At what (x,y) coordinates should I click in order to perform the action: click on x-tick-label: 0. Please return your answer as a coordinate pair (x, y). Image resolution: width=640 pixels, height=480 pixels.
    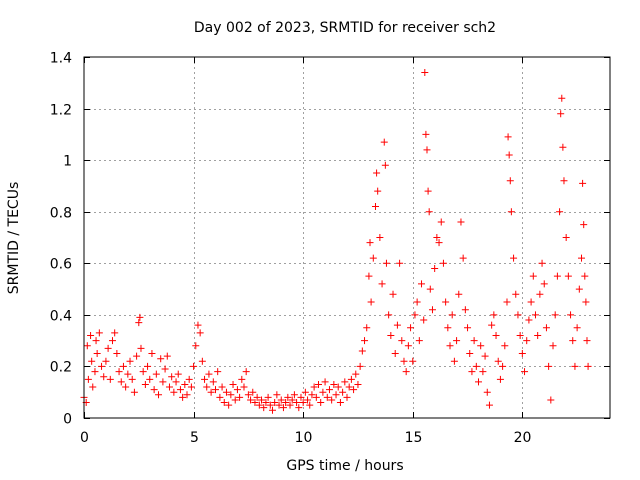
    Looking at the image, I should click on (84, 438).